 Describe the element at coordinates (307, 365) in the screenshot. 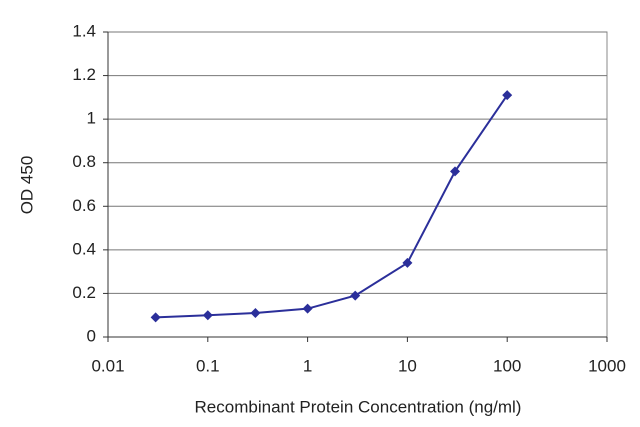

I see `x-tick-label: 1` at that location.